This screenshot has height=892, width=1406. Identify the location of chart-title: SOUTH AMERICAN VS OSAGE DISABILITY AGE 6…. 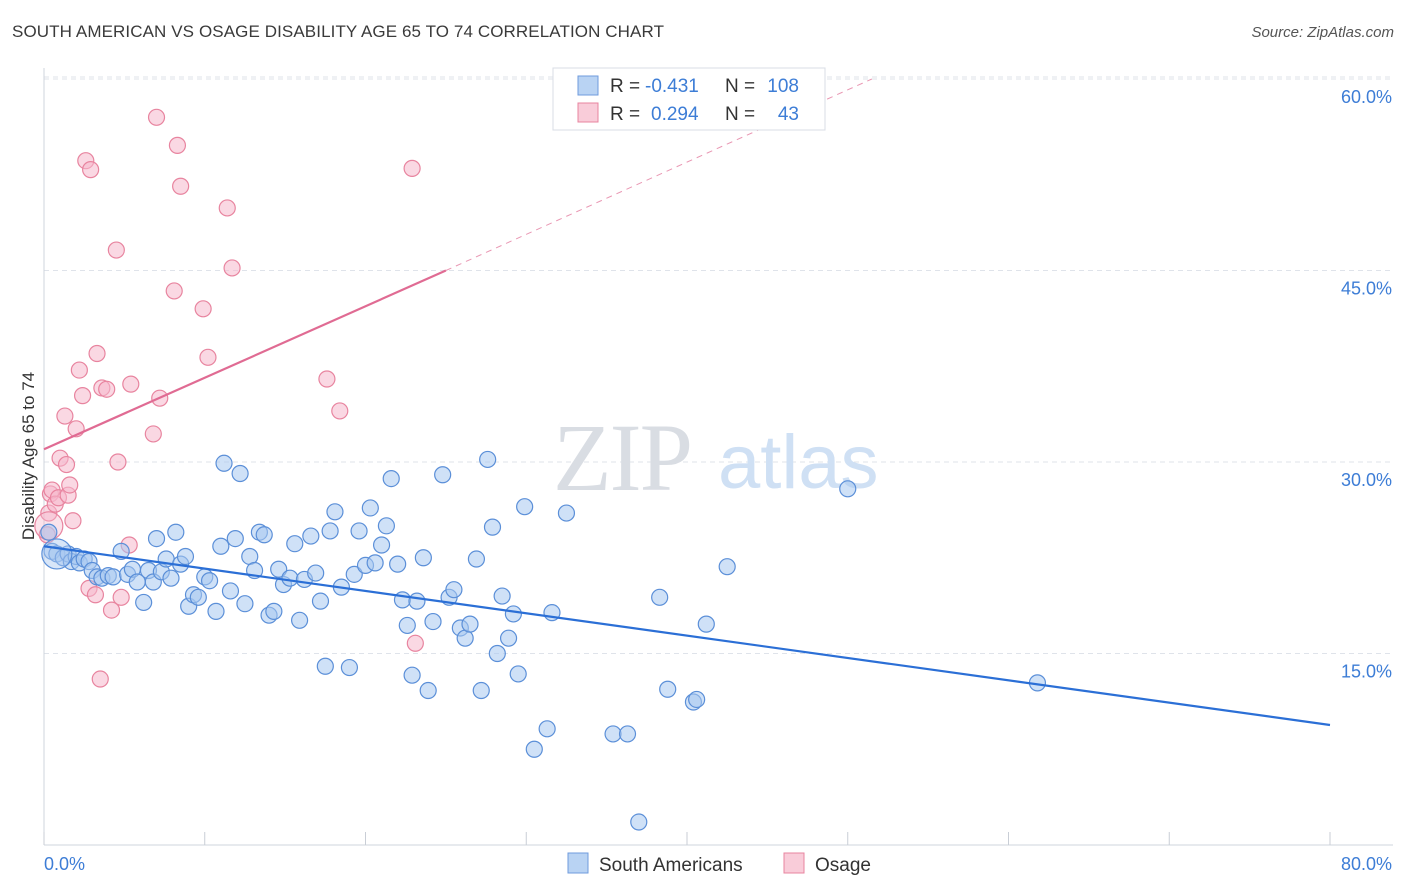
(338, 31).